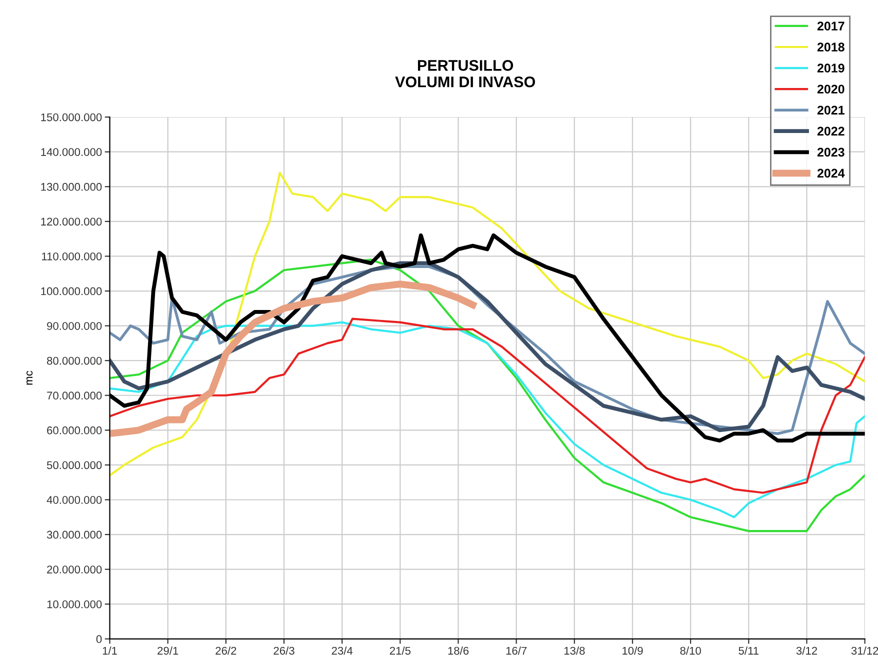 The height and width of the screenshot is (669, 878). Describe the element at coordinates (168, 650) in the screenshot. I see `x-tick-label: 29/1` at that location.